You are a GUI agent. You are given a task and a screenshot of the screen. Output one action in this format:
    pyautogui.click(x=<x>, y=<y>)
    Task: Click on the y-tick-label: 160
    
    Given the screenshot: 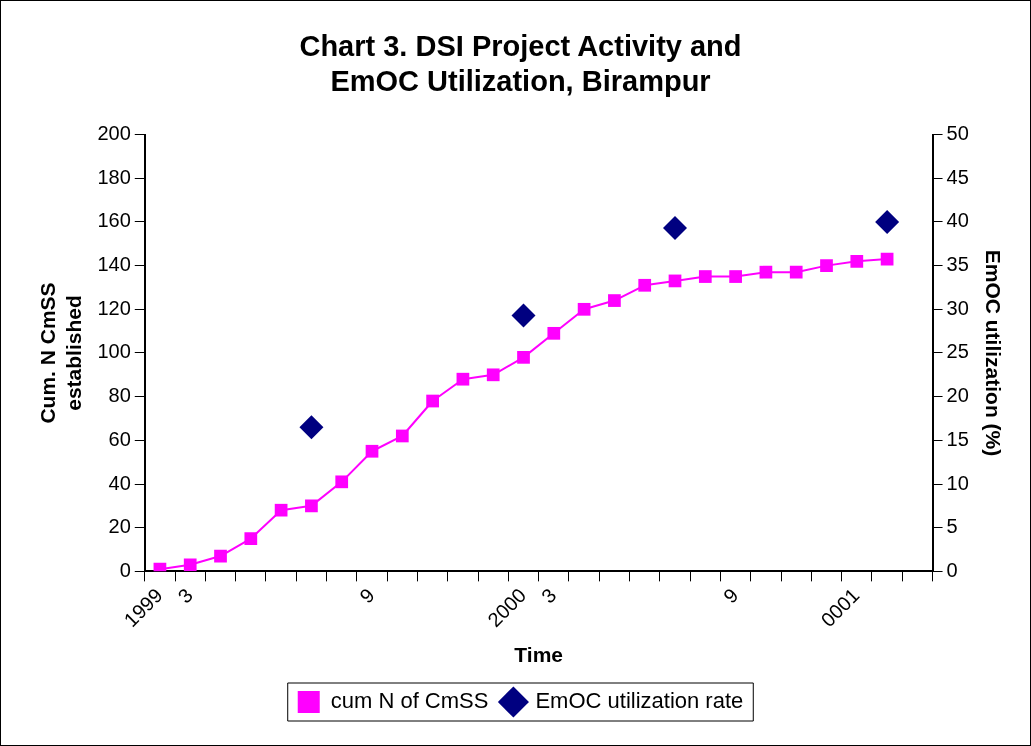 What is the action you would take?
    pyautogui.click(x=114, y=220)
    